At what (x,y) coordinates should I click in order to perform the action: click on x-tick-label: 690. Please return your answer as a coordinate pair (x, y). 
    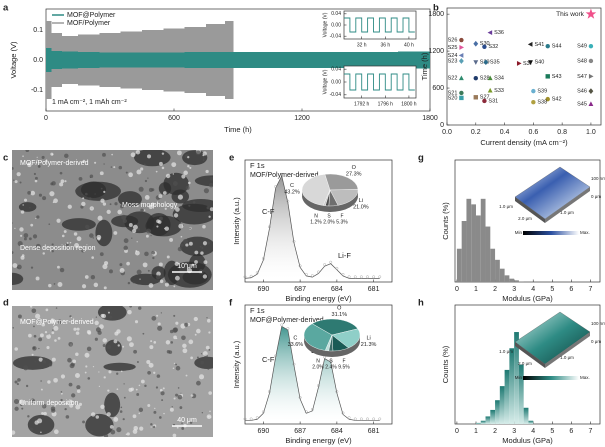
    Looking at the image, I should click on (264, 431).